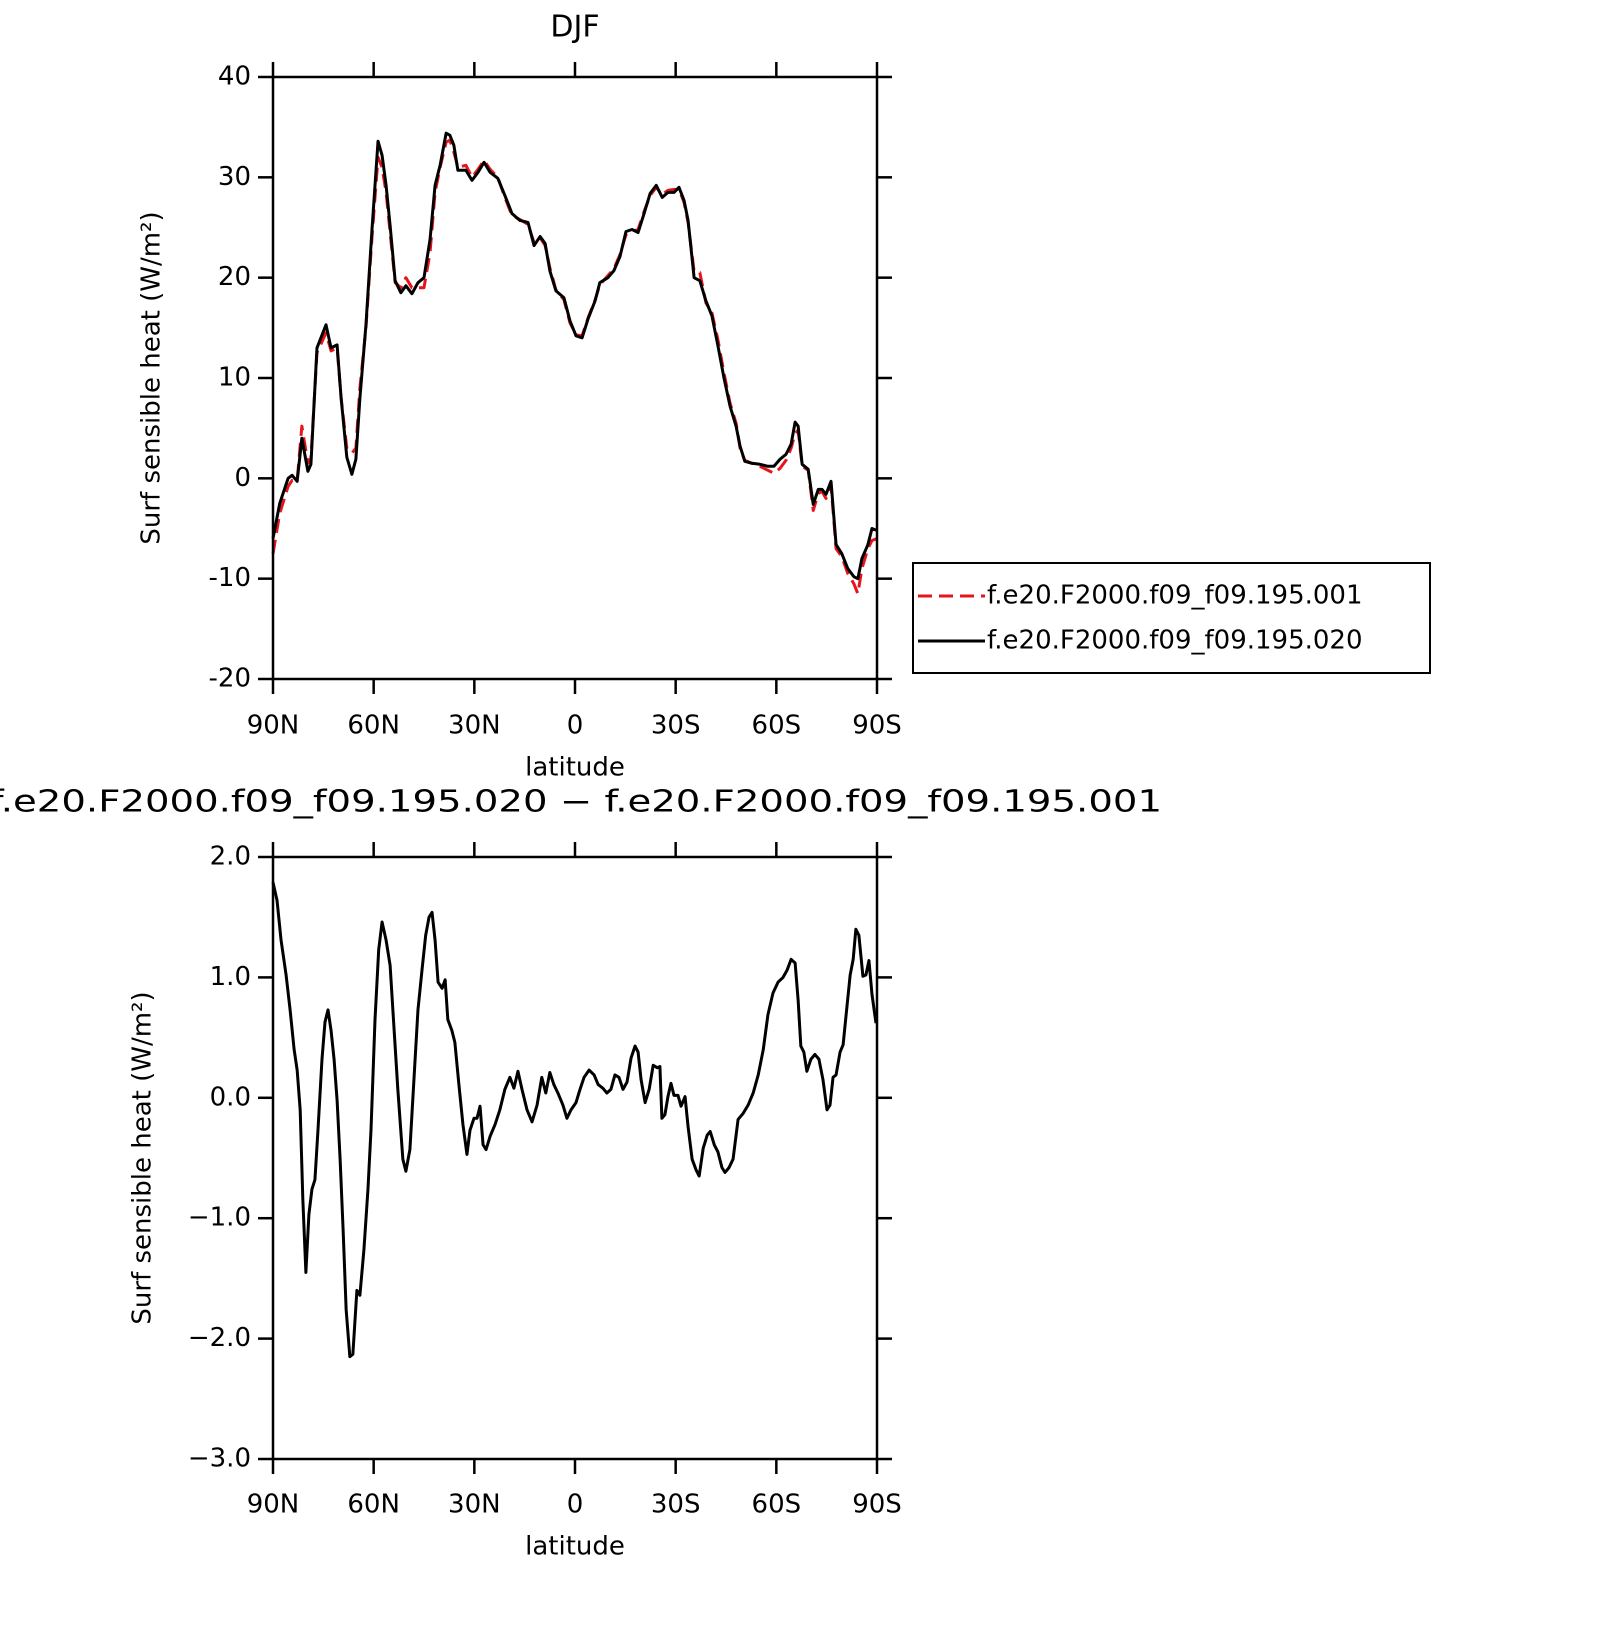 The image size is (1599, 1635). I want to click on y-tick-label: 30, so click(234, 177).